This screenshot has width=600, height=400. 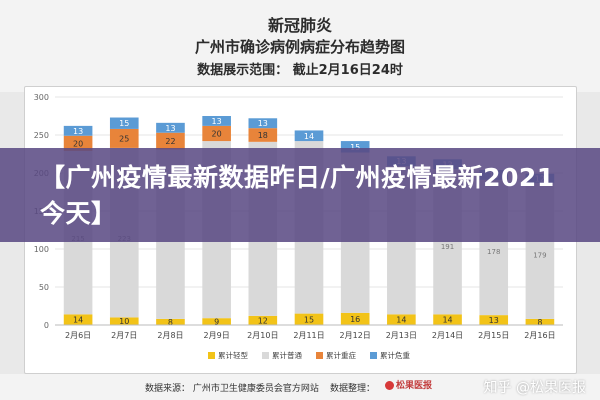 What do you see at coordinates (124, 335) in the screenshot?
I see `x-tick-label: 2月7日` at bounding box center [124, 335].